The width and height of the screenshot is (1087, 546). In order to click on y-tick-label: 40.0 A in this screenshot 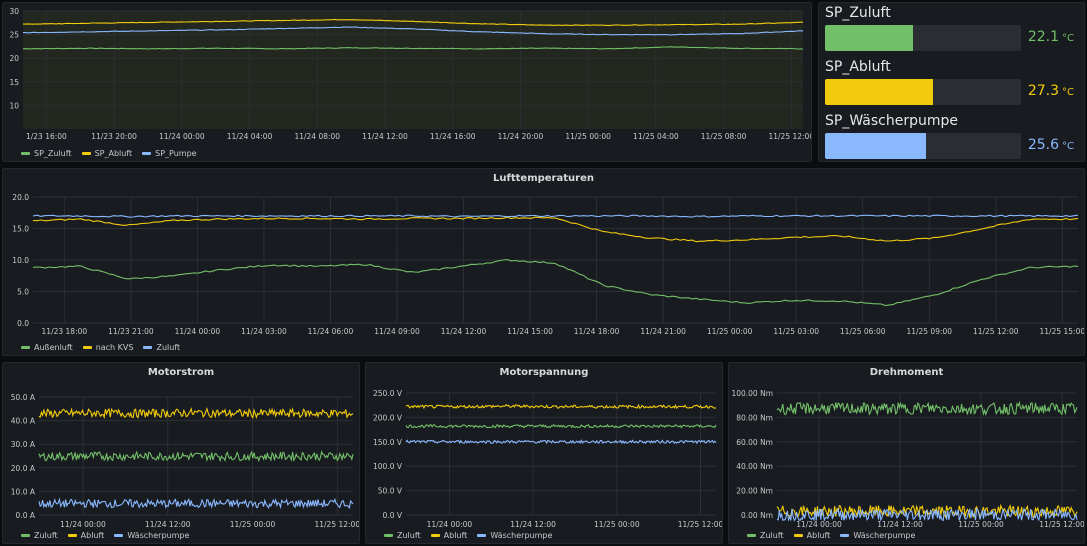, I will do `click(23, 421)`.